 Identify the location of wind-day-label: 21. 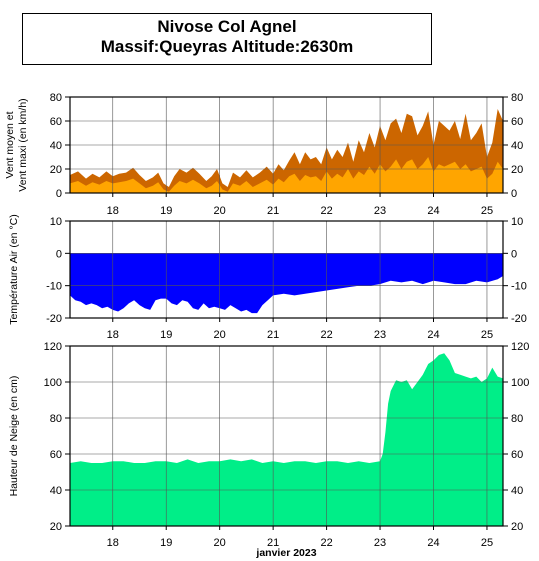
(273, 211).